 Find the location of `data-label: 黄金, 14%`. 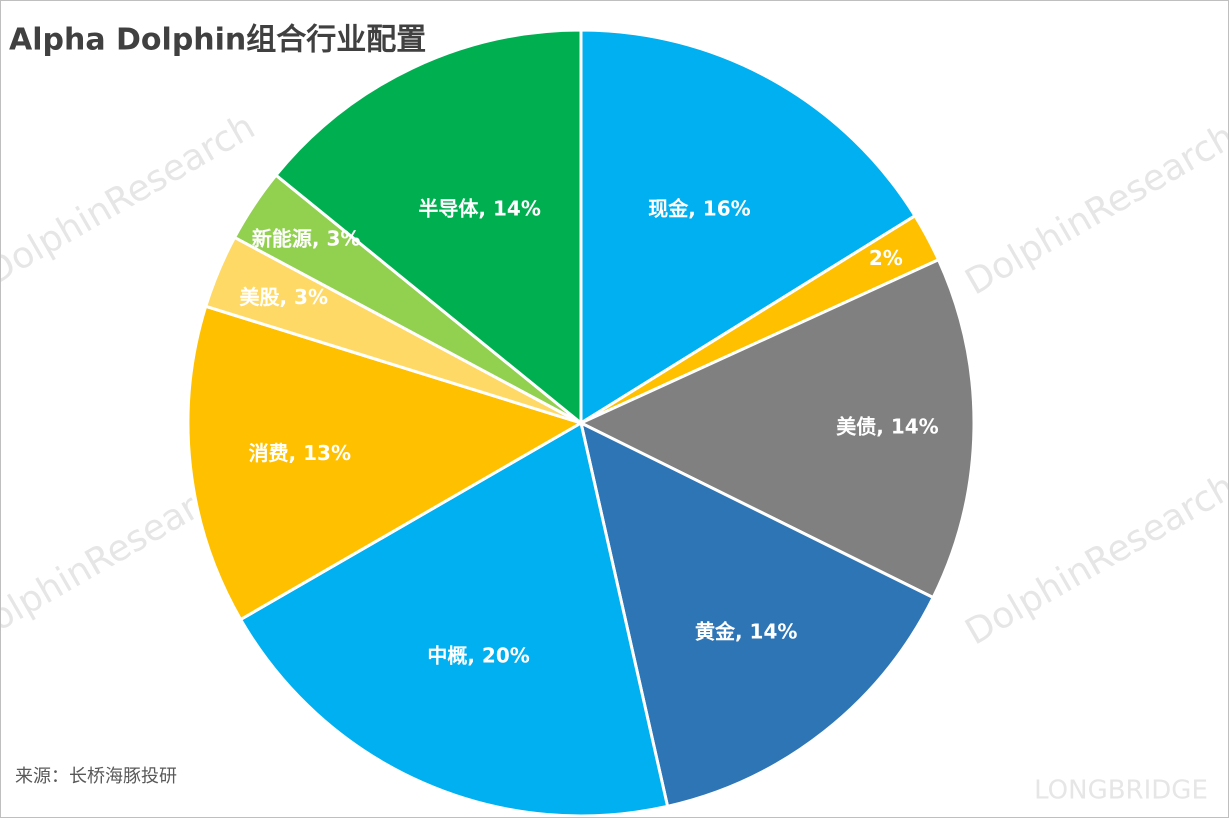

data-label: 黄金, 14% is located at coordinates (746, 632).